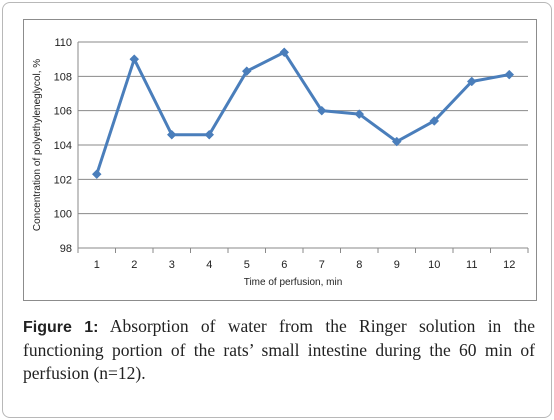  I want to click on y-tick-label: 106, so click(63, 112).